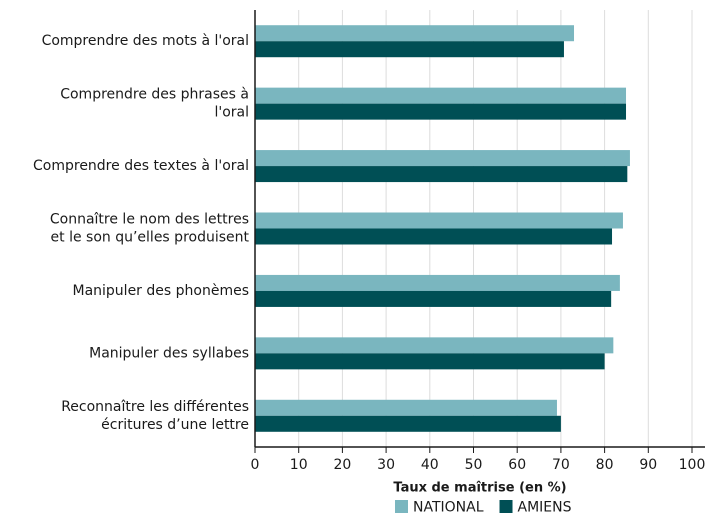 The image size is (708, 516). What do you see at coordinates (150, 238) in the screenshot?
I see `y-tick-label-line: et le son qu’elles produisent` at bounding box center [150, 238].